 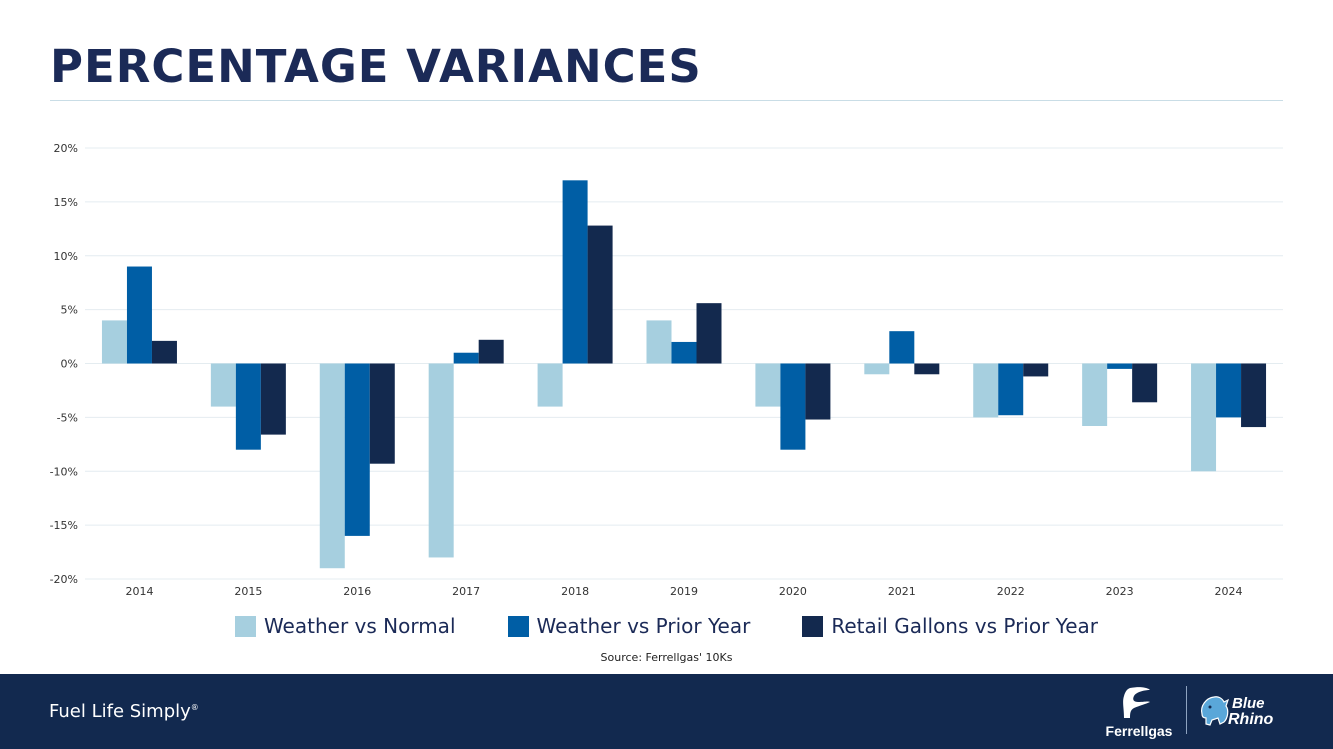 What do you see at coordinates (684, 352) in the screenshot?
I see `bar-2019-weather-vs-prior-year` at bounding box center [684, 352].